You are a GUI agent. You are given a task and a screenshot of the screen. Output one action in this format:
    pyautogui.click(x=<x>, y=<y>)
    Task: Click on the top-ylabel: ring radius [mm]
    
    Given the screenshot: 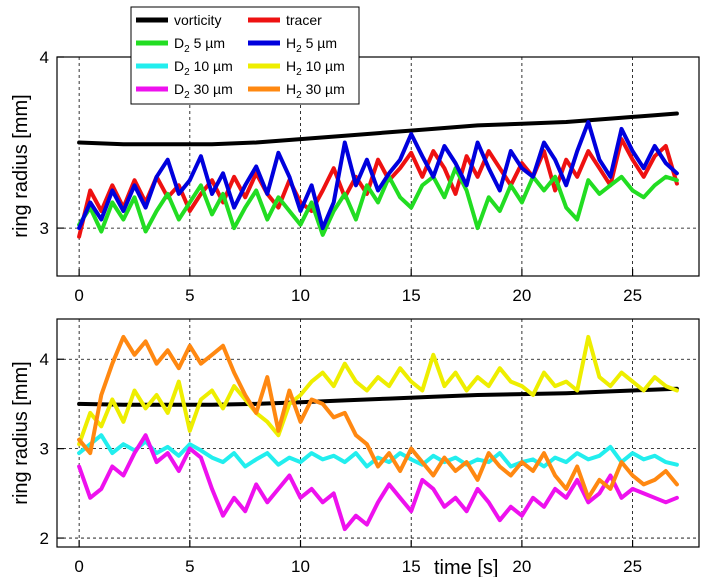 What is the action you would take?
    pyautogui.click(x=21, y=165)
    